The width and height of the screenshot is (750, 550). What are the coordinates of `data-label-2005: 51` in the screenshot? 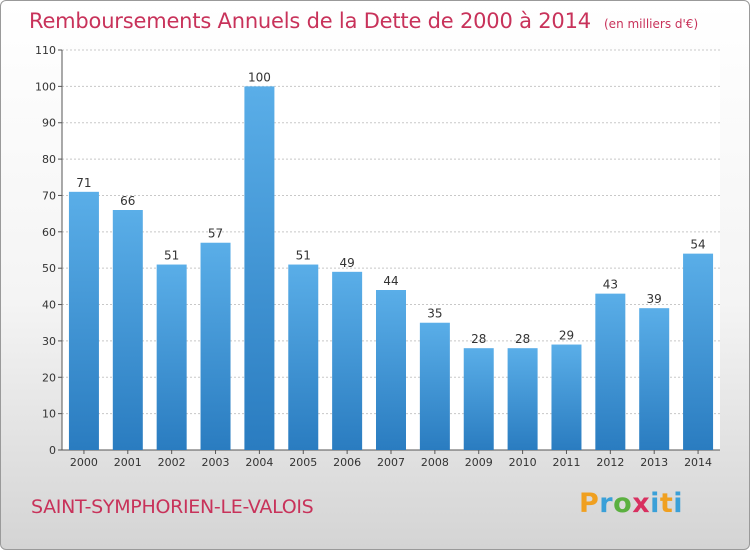 It's located at (303, 256).